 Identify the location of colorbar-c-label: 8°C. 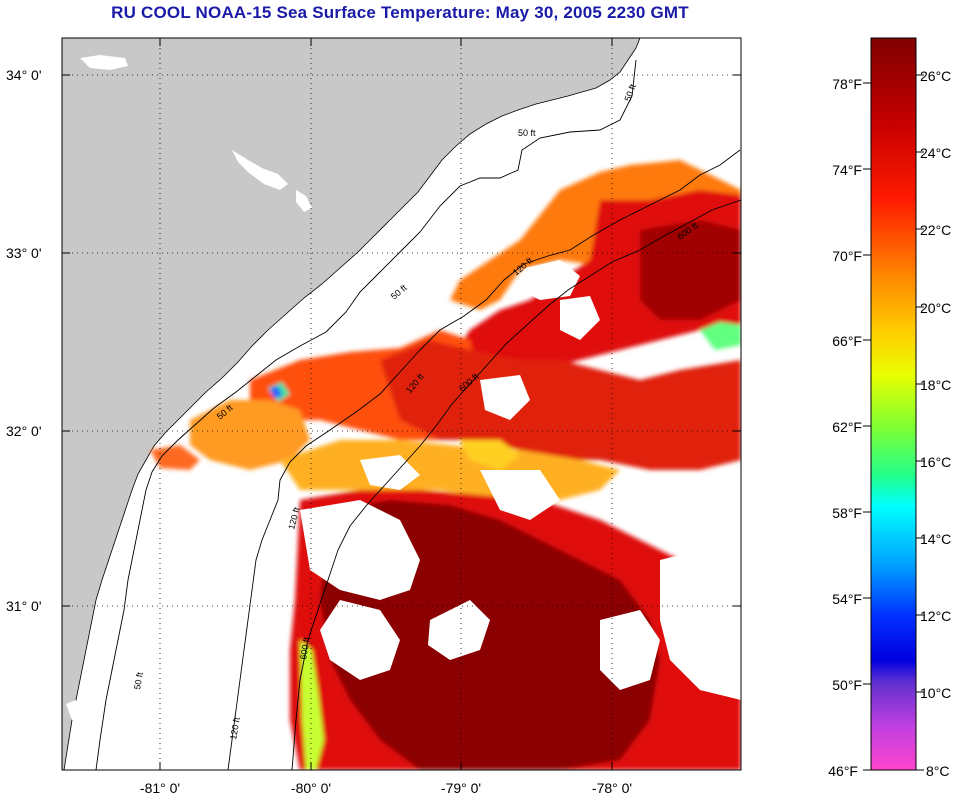
(938, 771).